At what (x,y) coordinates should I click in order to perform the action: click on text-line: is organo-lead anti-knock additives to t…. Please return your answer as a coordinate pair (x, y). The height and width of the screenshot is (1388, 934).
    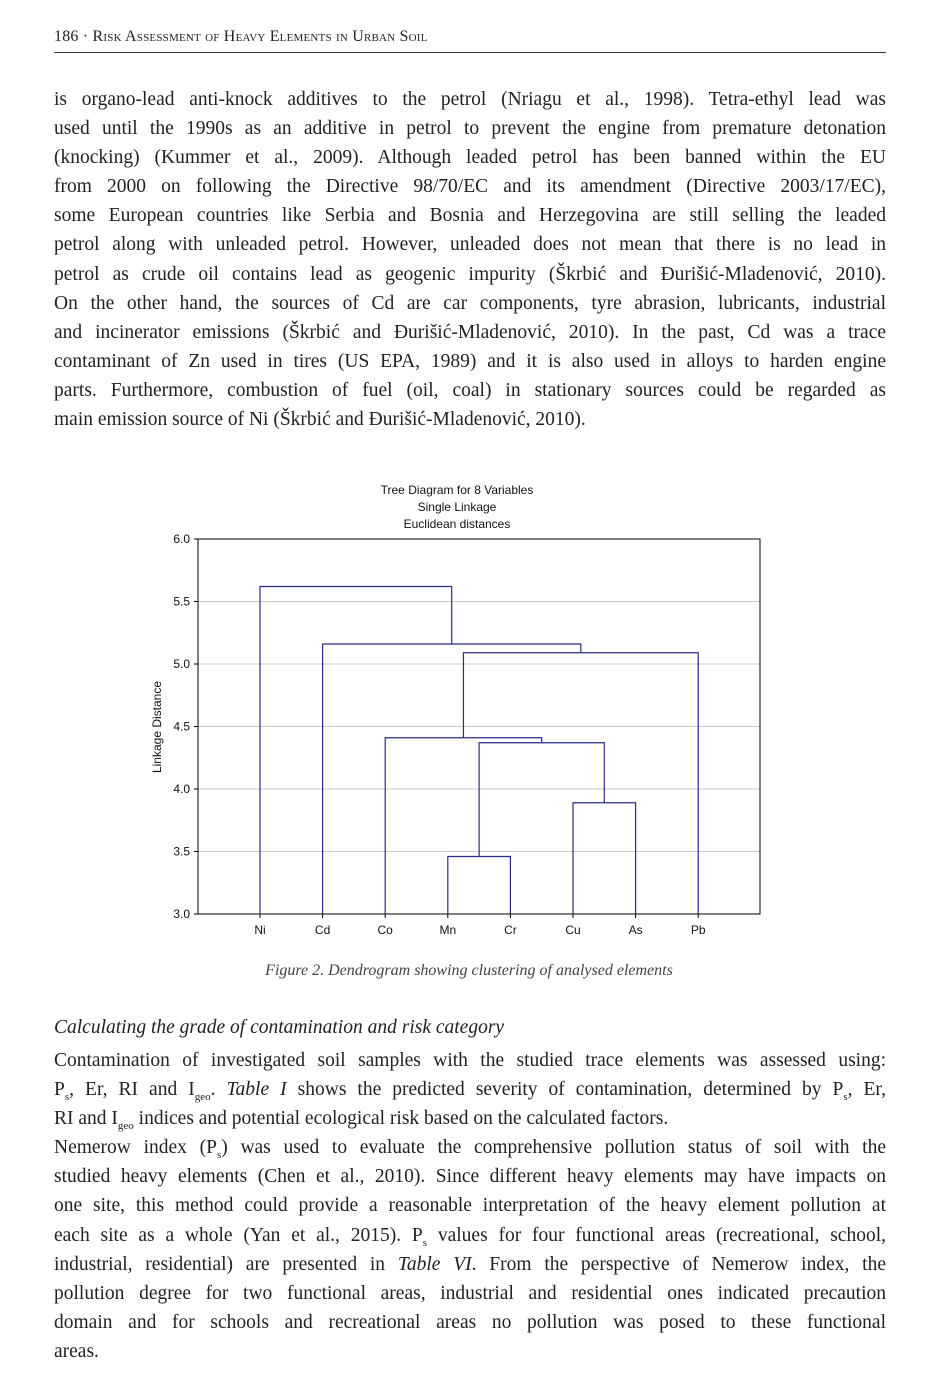
    Looking at the image, I should click on (470, 99).